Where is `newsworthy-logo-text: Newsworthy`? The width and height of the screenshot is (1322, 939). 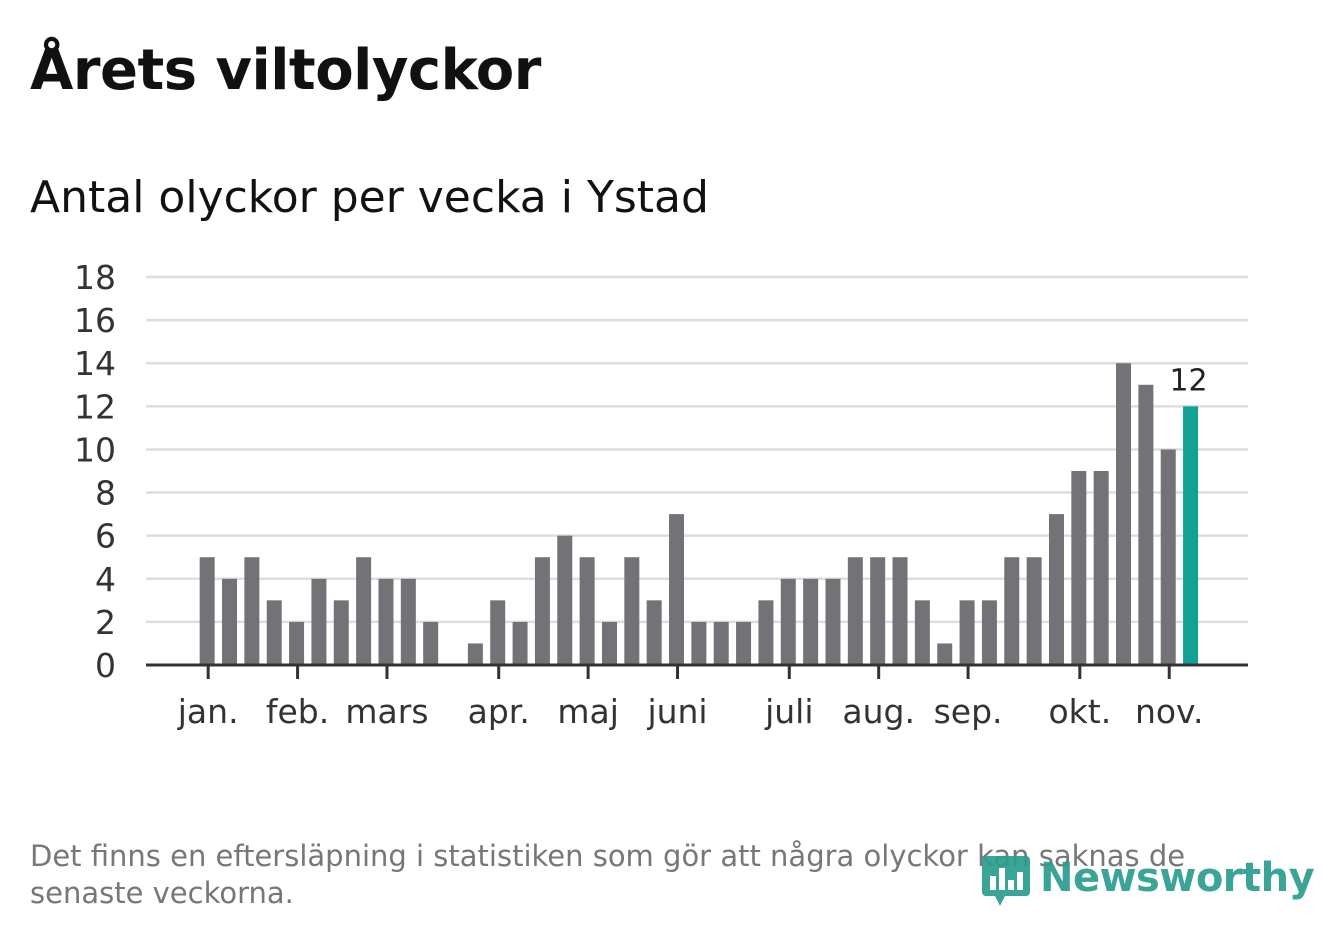
newsworthy-logo-text: Newsworthy is located at coordinates (1177, 878).